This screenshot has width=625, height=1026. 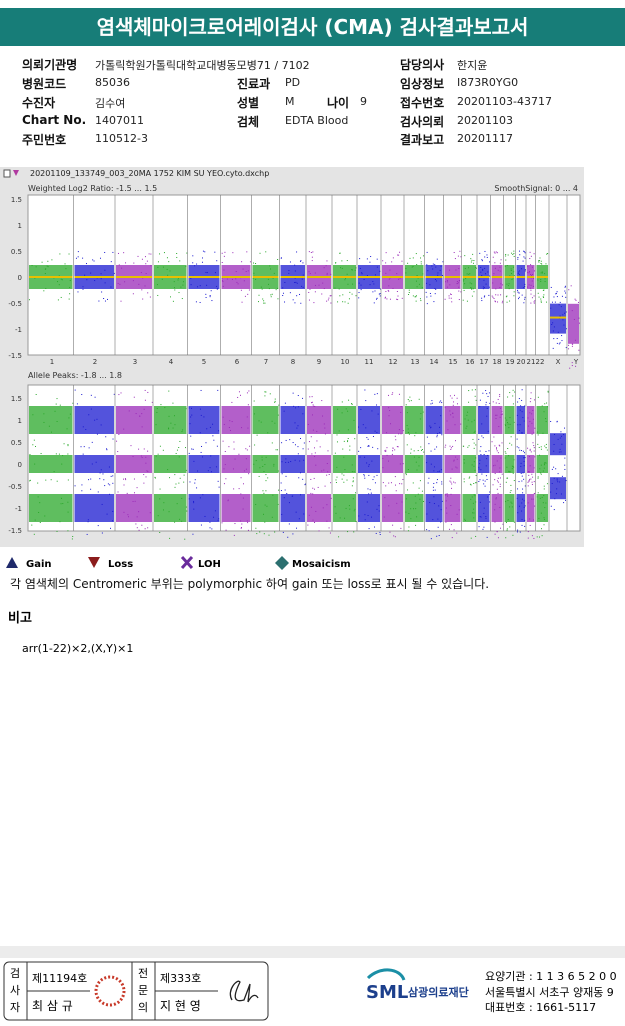 What do you see at coordinates (485, 120) in the screenshot?
I see `field-value: 20201103` at bounding box center [485, 120].